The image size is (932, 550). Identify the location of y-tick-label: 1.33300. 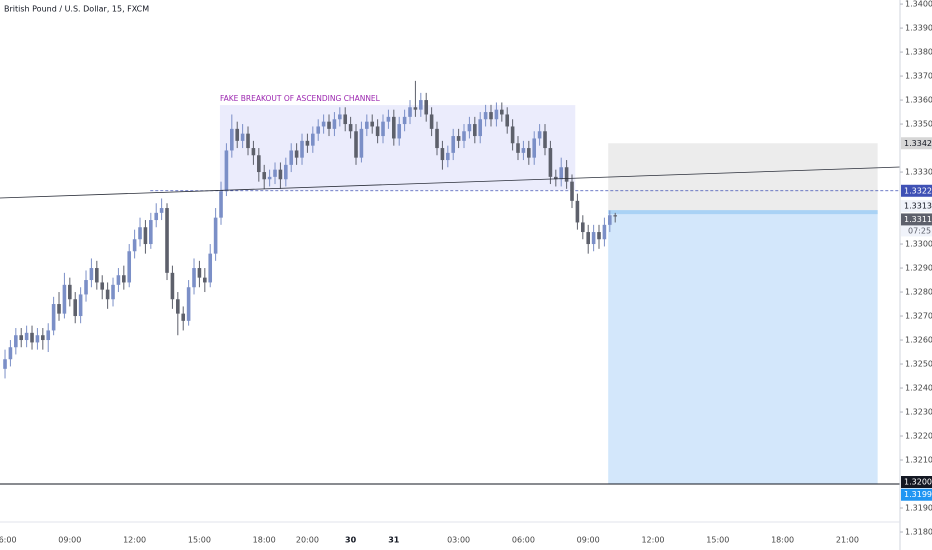
(918, 172).